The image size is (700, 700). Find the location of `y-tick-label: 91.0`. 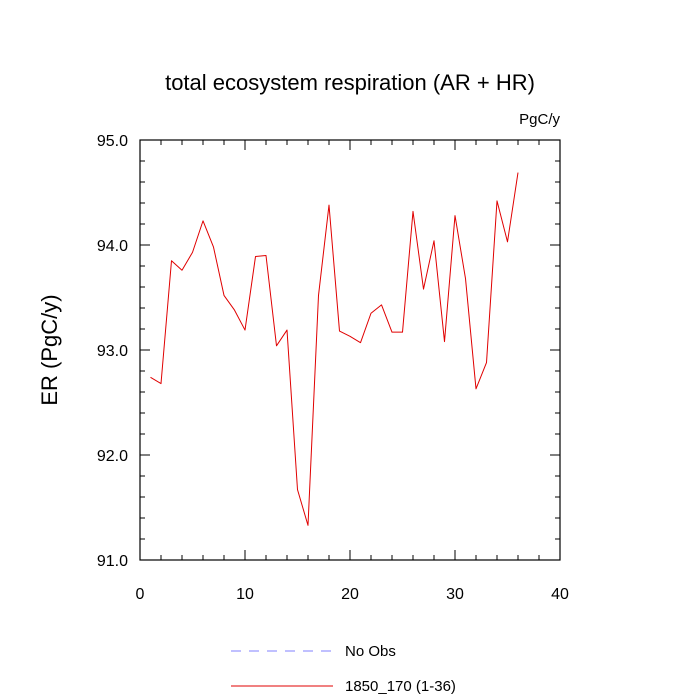

y-tick-label: 91.0 is located at coordinates (112, 561).